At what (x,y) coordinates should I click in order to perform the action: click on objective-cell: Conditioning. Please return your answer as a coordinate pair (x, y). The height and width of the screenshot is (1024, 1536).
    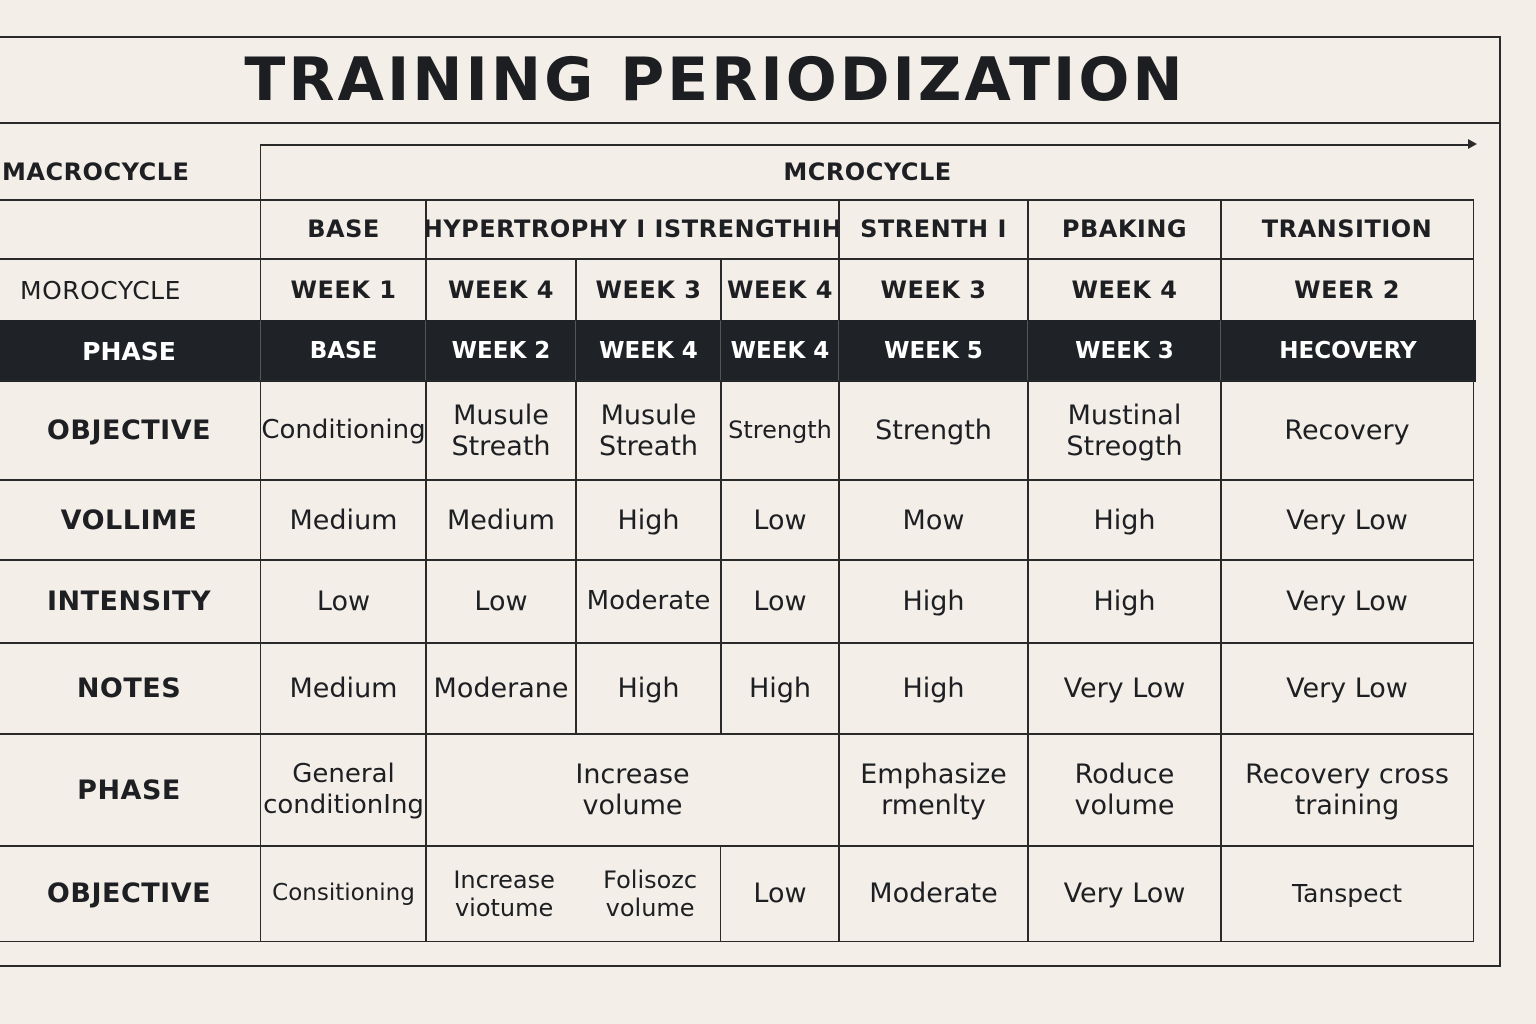
    Looking at the image, I should click on (343, 430).